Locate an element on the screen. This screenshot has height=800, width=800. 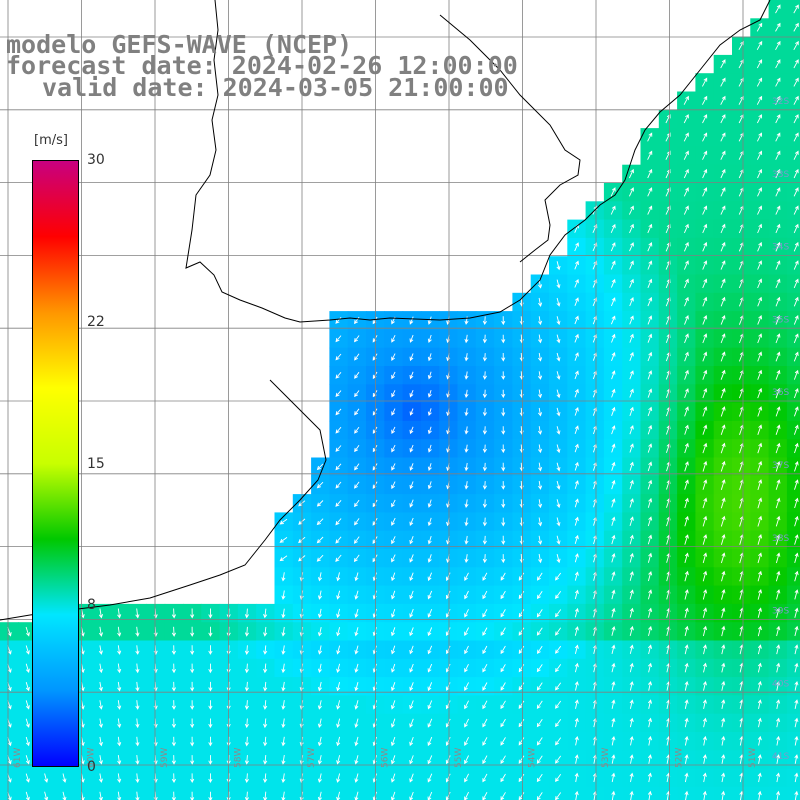
longitude-label: 51W is located at coordinates (753, 758).